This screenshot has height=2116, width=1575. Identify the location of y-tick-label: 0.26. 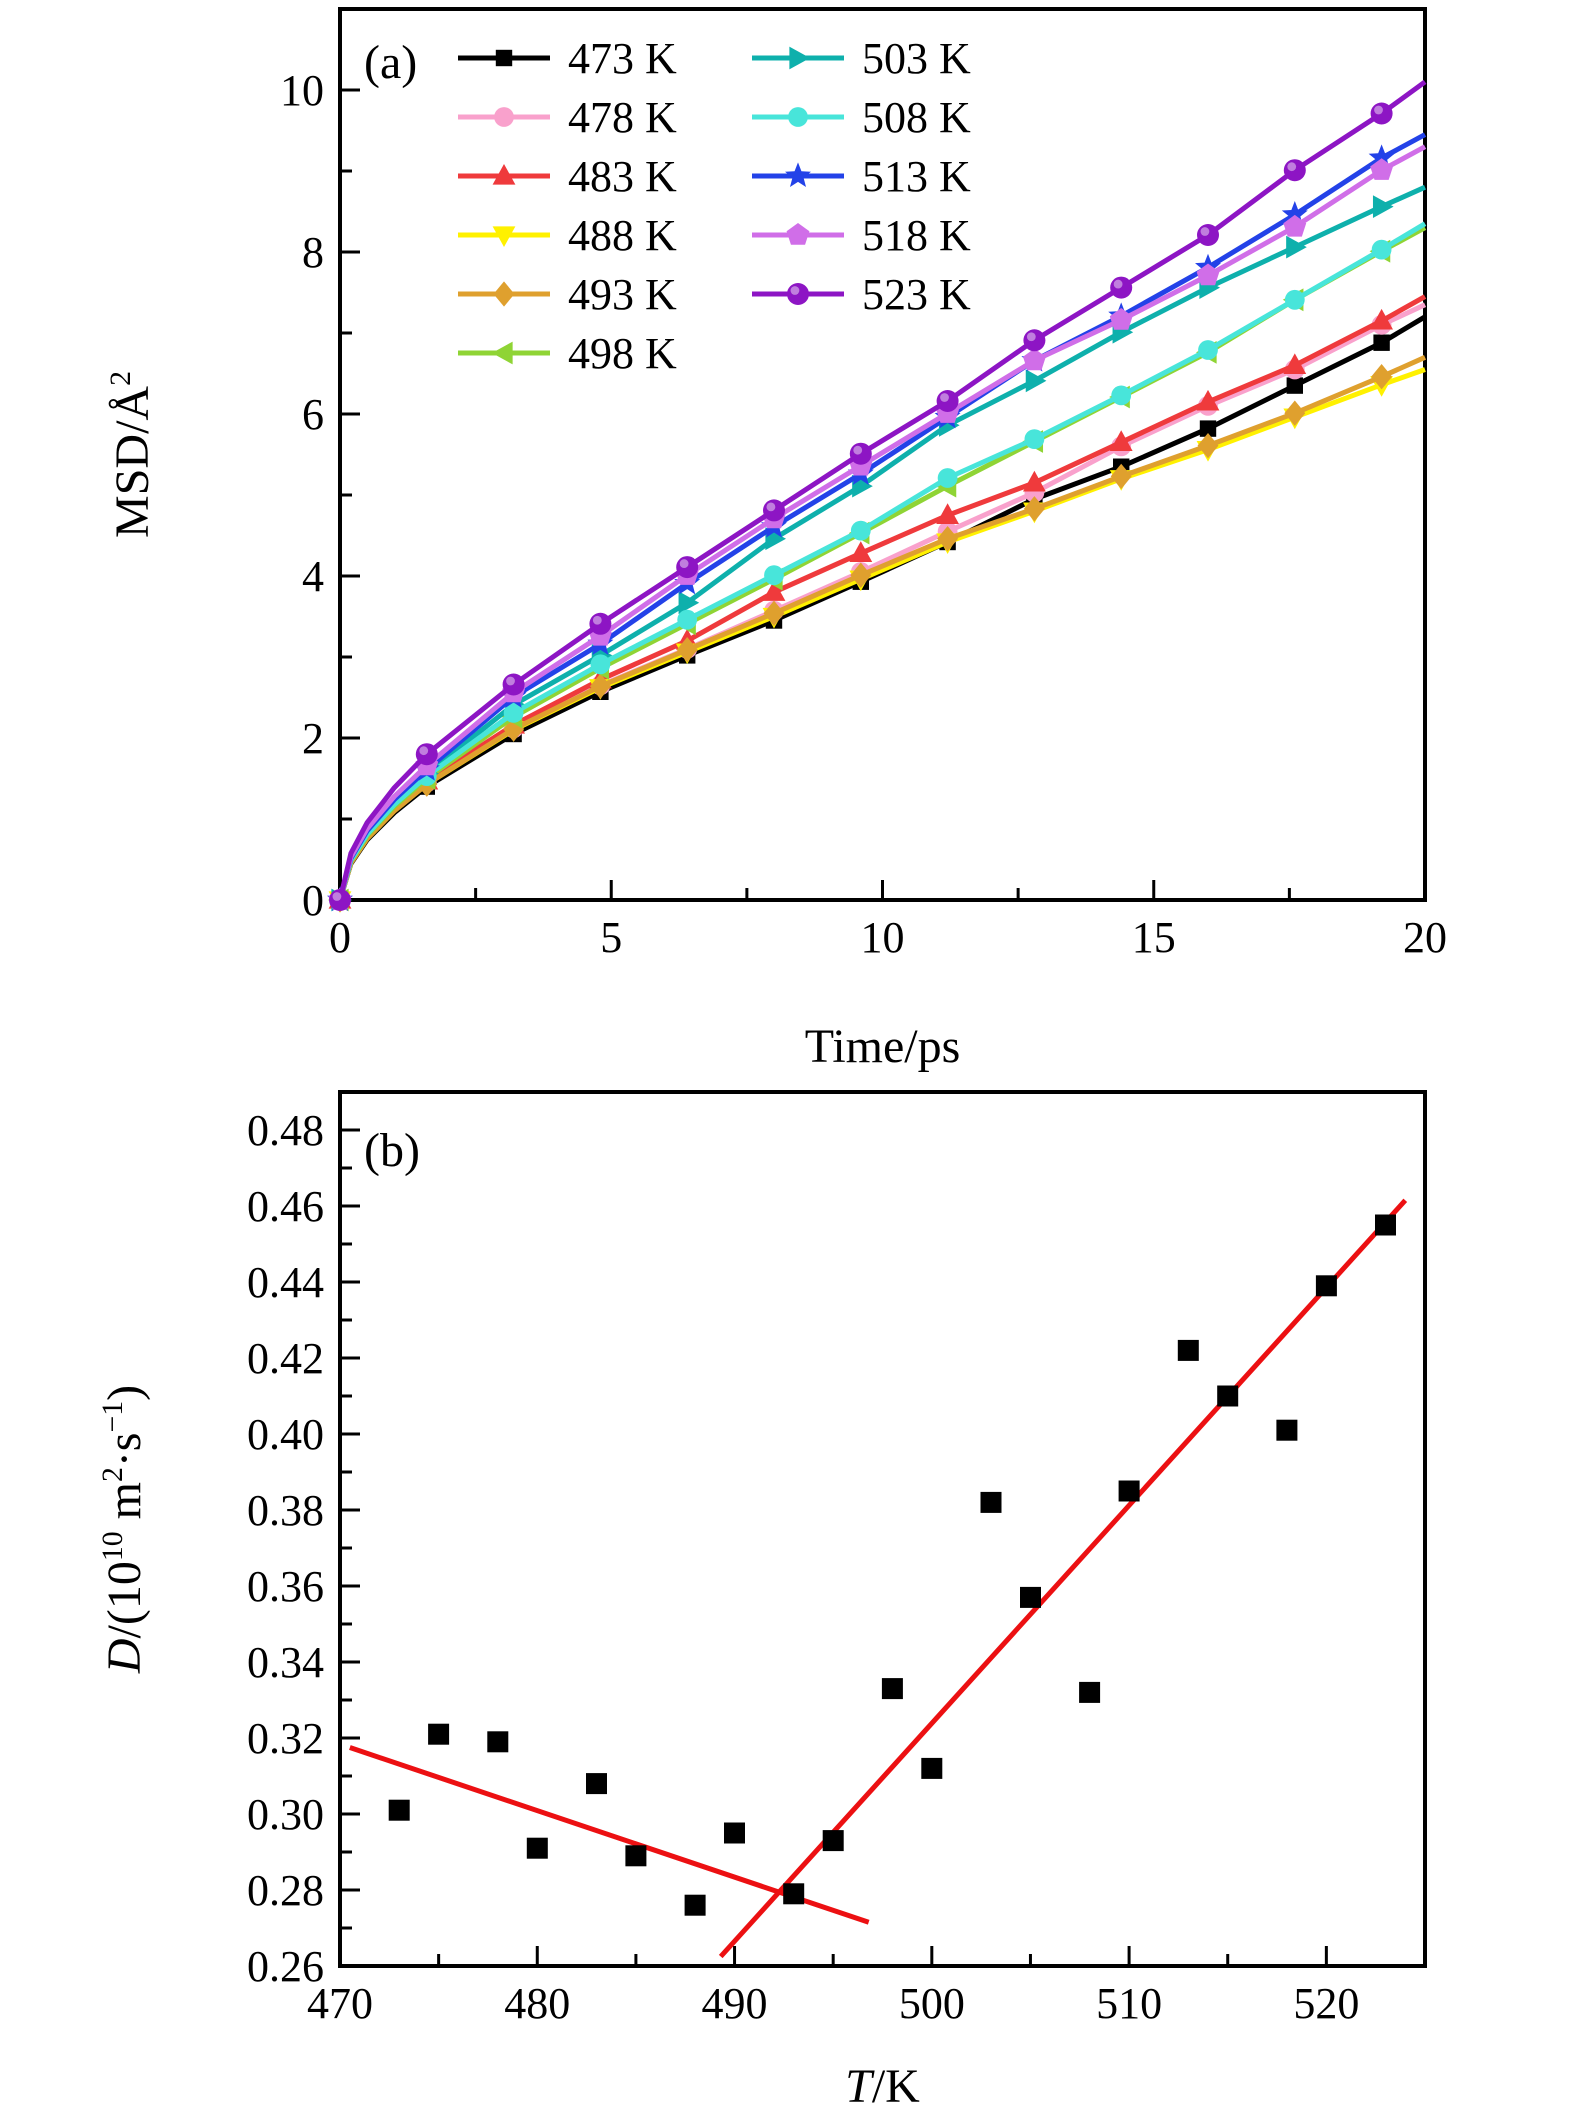
(285, 1966).